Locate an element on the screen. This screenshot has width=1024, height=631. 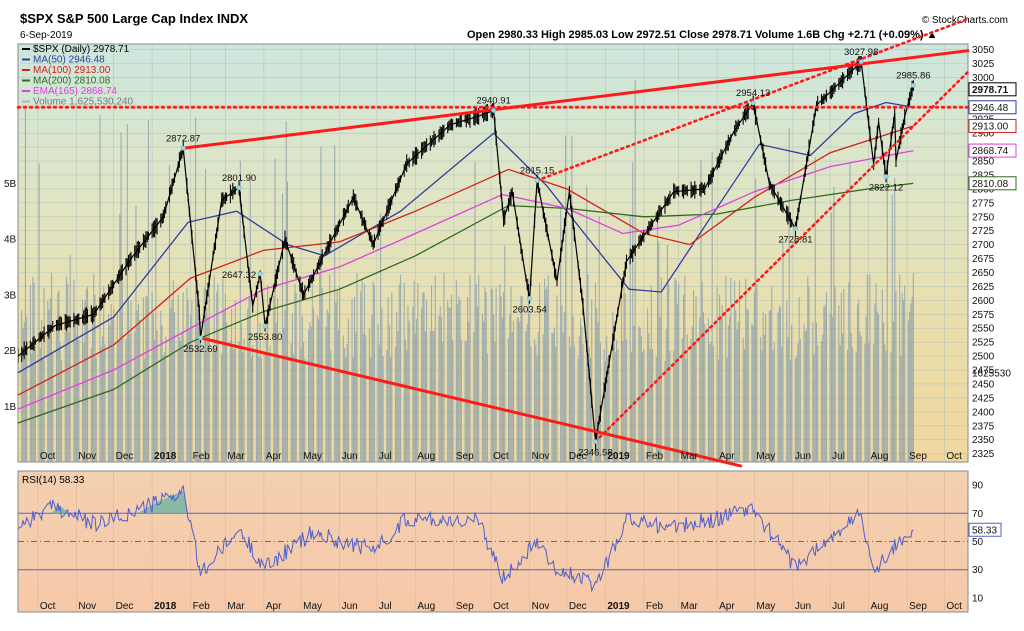
month-label: 2018 is located at coordinates (165, 456).